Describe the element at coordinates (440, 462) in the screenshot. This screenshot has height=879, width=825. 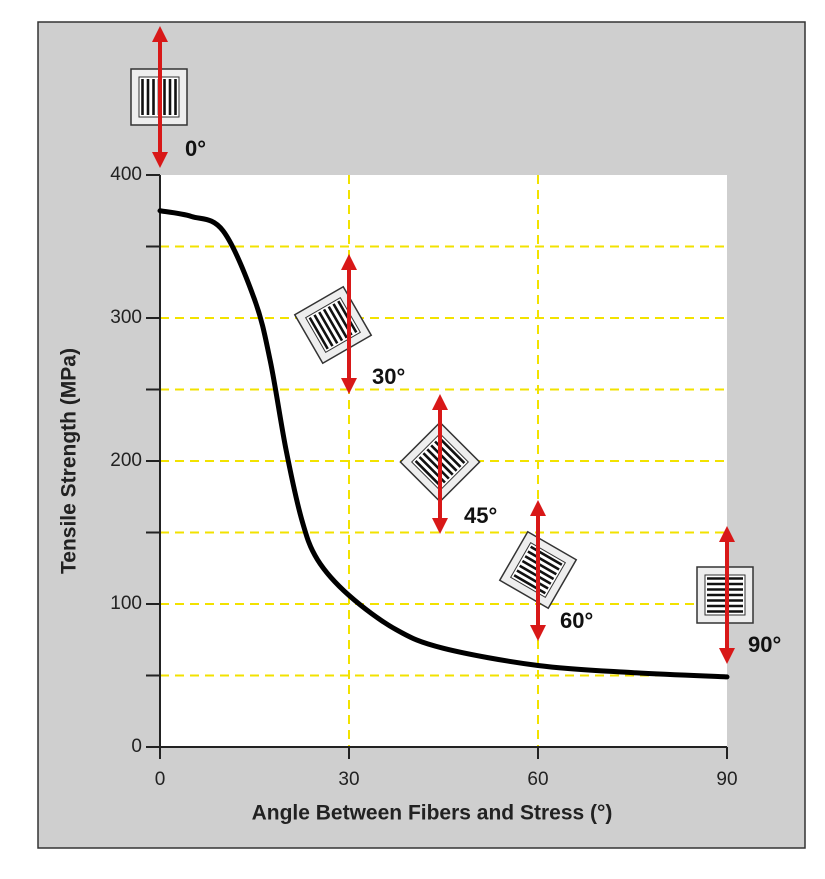
I see `fiber-icon` at that location.